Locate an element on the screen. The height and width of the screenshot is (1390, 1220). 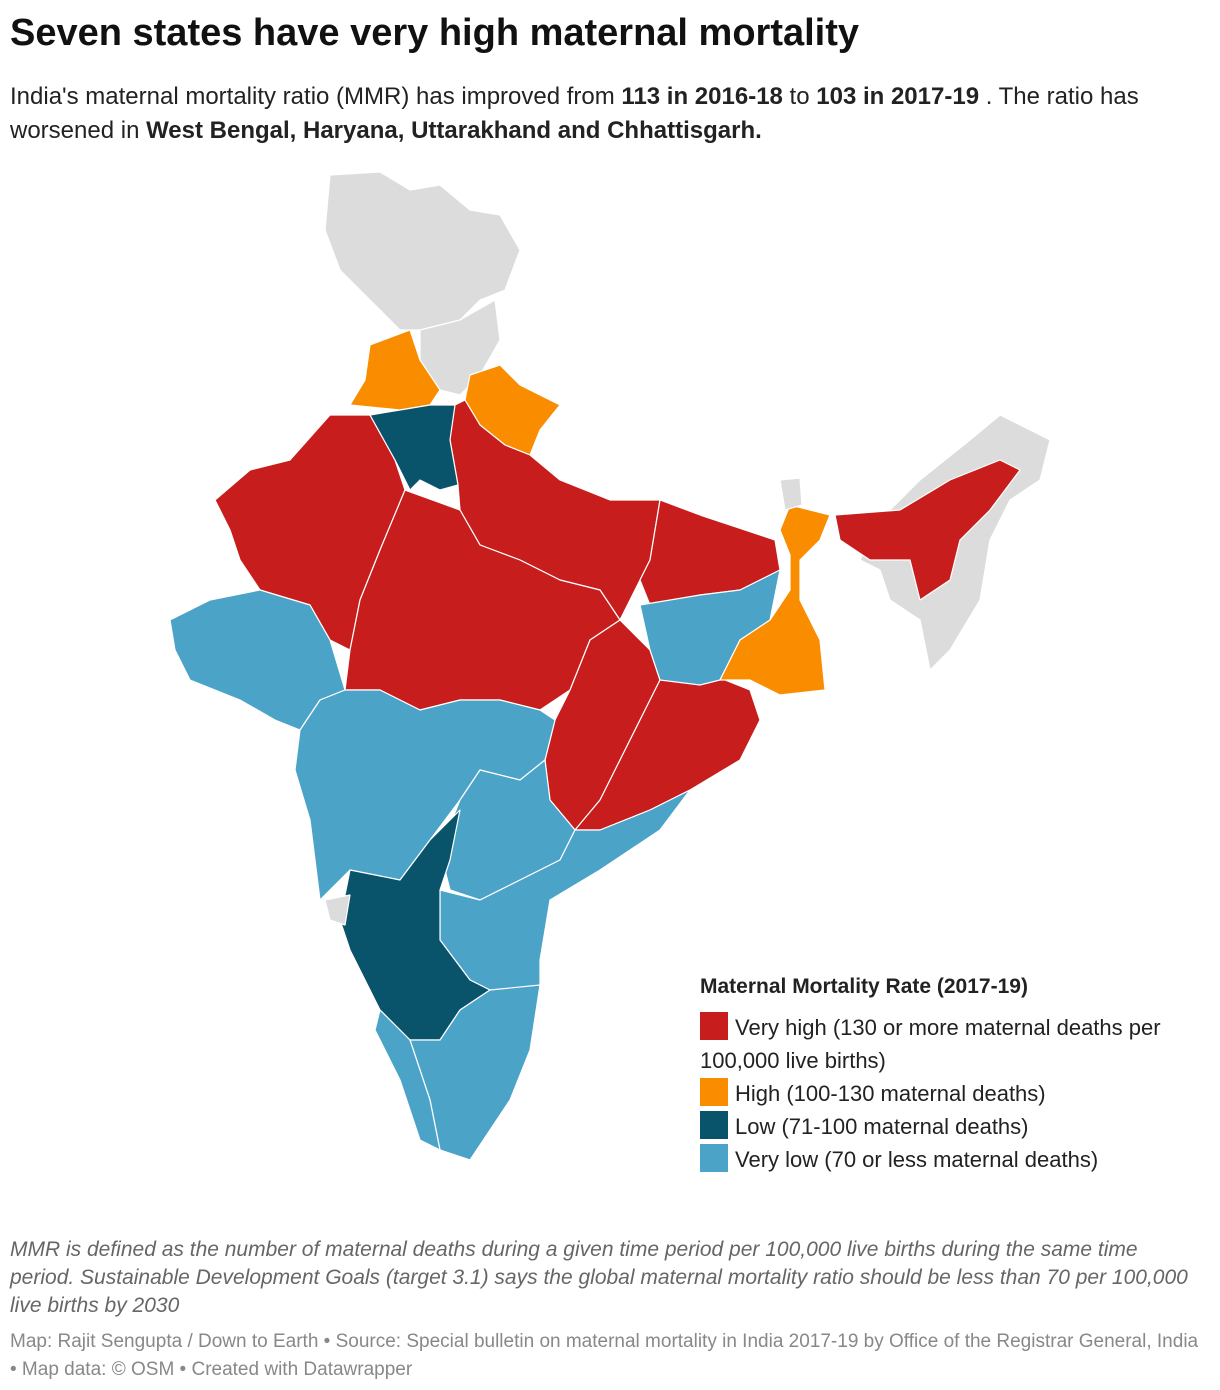
subtitle-segment: to is located at coordinates (799, 96).